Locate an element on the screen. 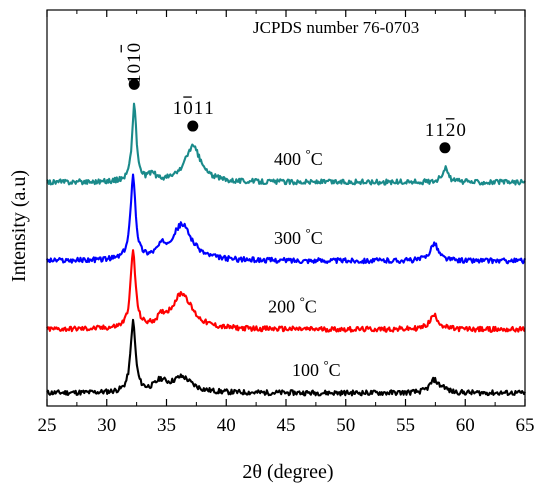 Image resolution: width=550 pixels, height=494 pixels. x-tick-label: 55 is located at coordinates (405, 425).